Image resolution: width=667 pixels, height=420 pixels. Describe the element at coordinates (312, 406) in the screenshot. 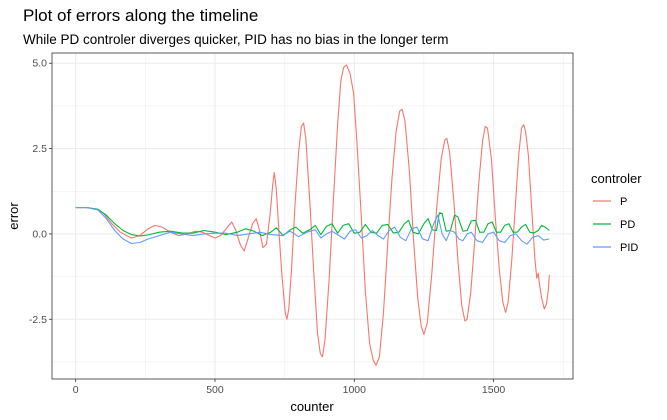

I see `x-axis-title: counter` at that location.